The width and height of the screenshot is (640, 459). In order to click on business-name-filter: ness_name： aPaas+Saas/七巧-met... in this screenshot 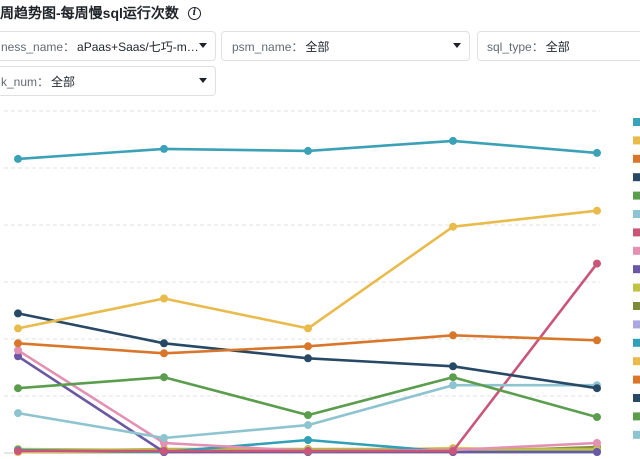, I will do `click(108, 46)`.